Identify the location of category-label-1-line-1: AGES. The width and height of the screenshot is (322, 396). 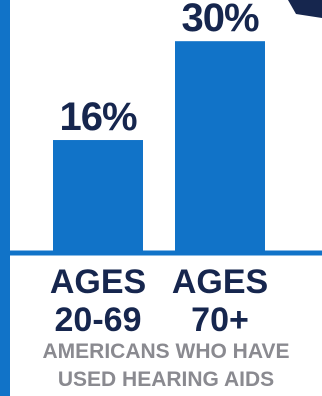
(98, 282).